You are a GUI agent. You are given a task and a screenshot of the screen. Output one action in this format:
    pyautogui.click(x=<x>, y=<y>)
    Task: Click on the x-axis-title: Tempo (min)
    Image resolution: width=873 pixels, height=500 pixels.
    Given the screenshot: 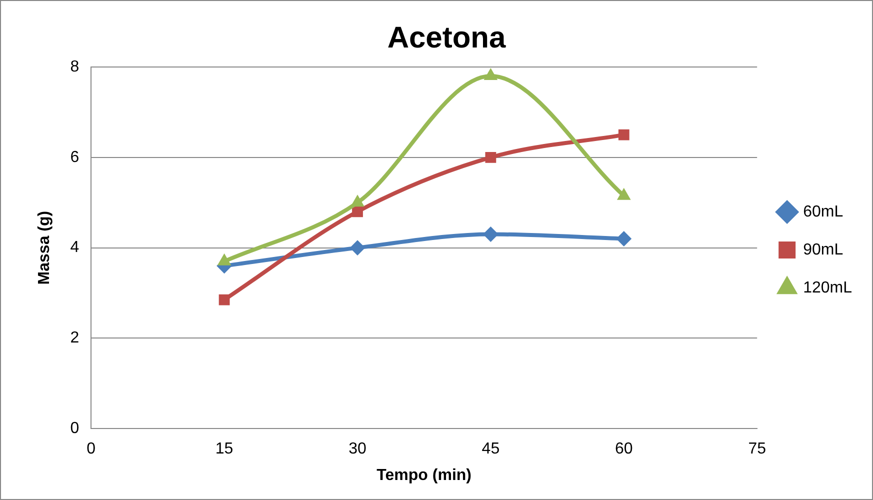 What is the action you would take?
    pyautogui.click(x=424, y=475)
    